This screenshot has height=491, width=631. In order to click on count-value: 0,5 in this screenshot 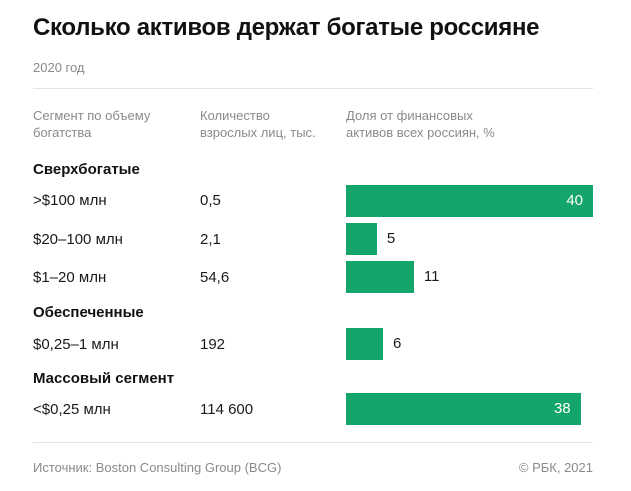, I will do `click(210, 200)`.